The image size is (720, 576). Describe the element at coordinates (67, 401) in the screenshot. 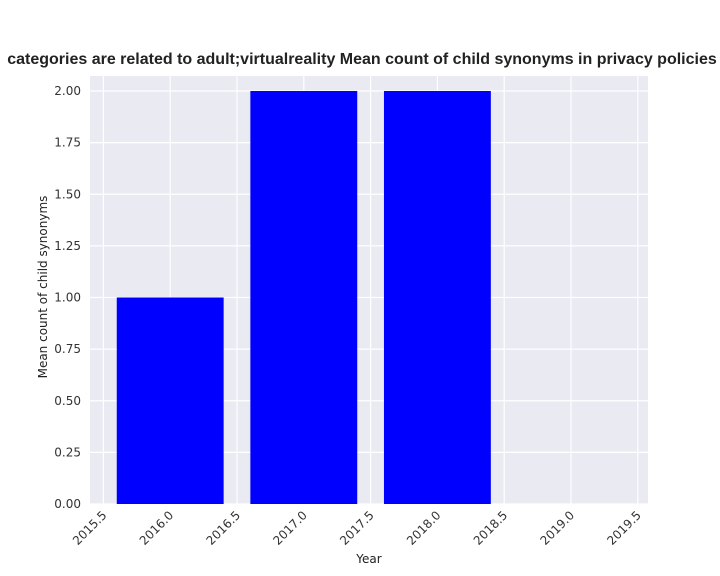

I see `y-tick-label: 0.50` at that location.